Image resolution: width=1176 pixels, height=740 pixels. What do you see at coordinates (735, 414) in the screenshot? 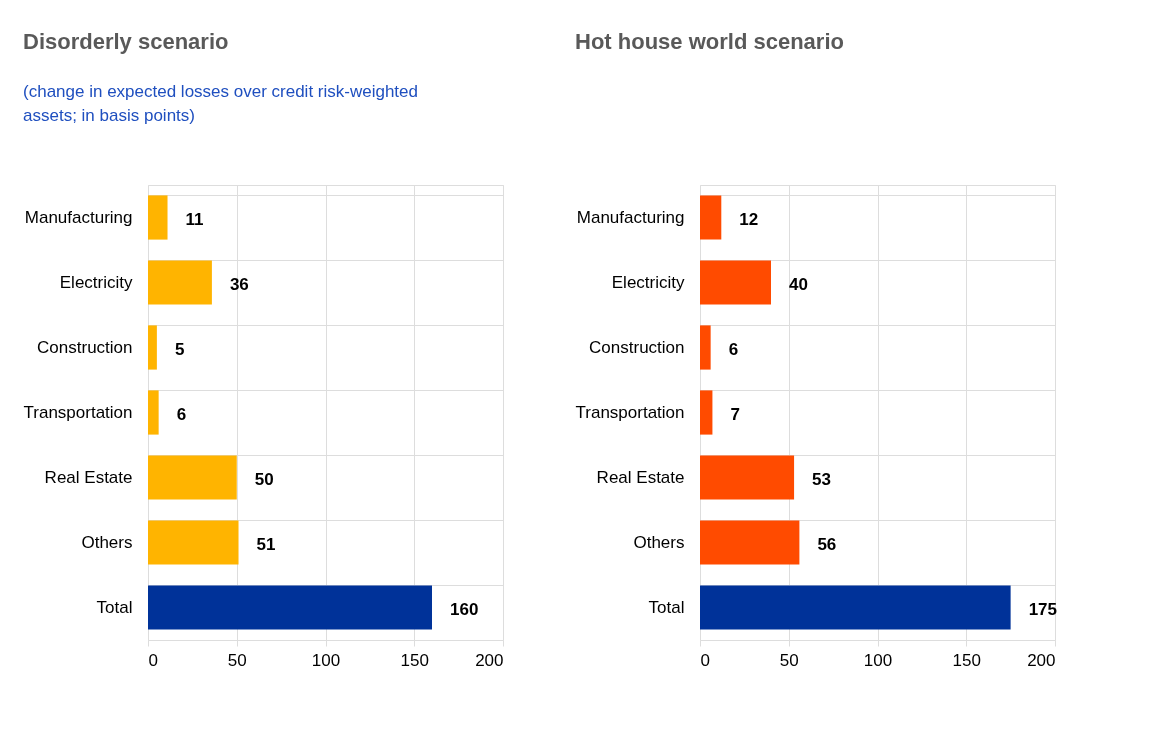
I see `data-label: 7` at bounding box center [735, 414].